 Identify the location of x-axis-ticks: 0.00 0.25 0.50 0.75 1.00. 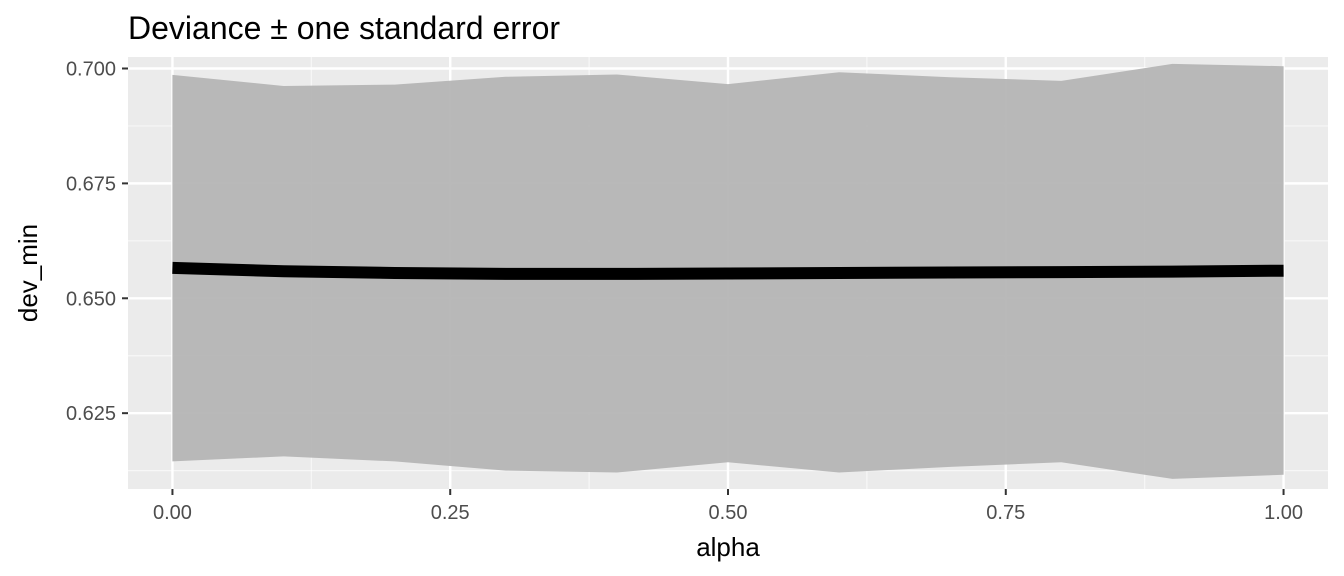
(728, 506).